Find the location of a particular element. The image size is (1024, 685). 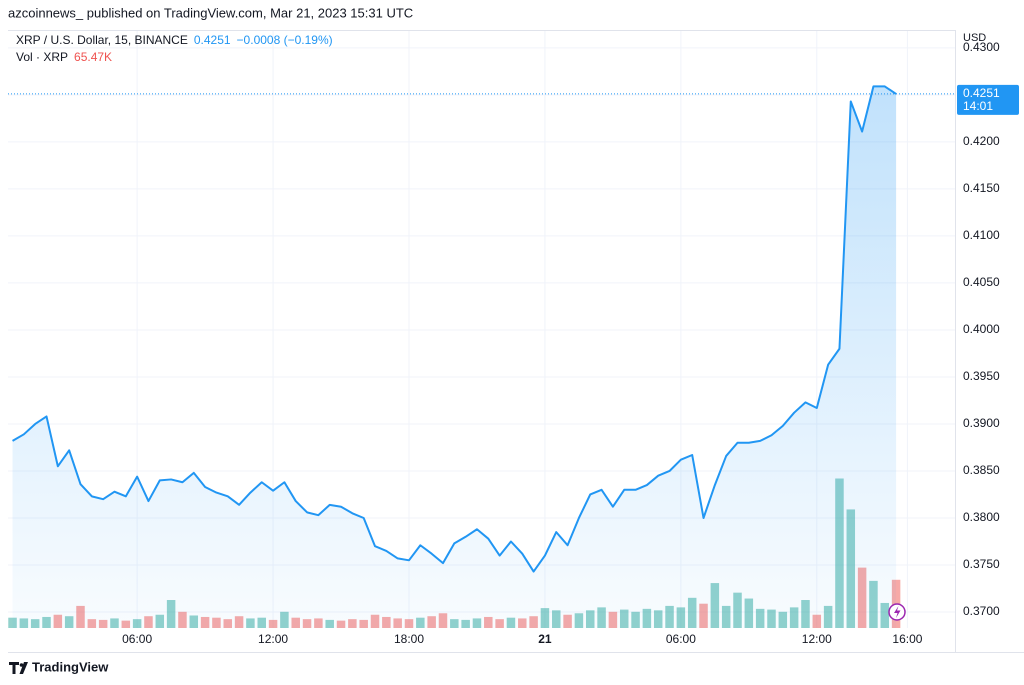

y-tick-label: 0.3950 is located at coordinates (981, 376).